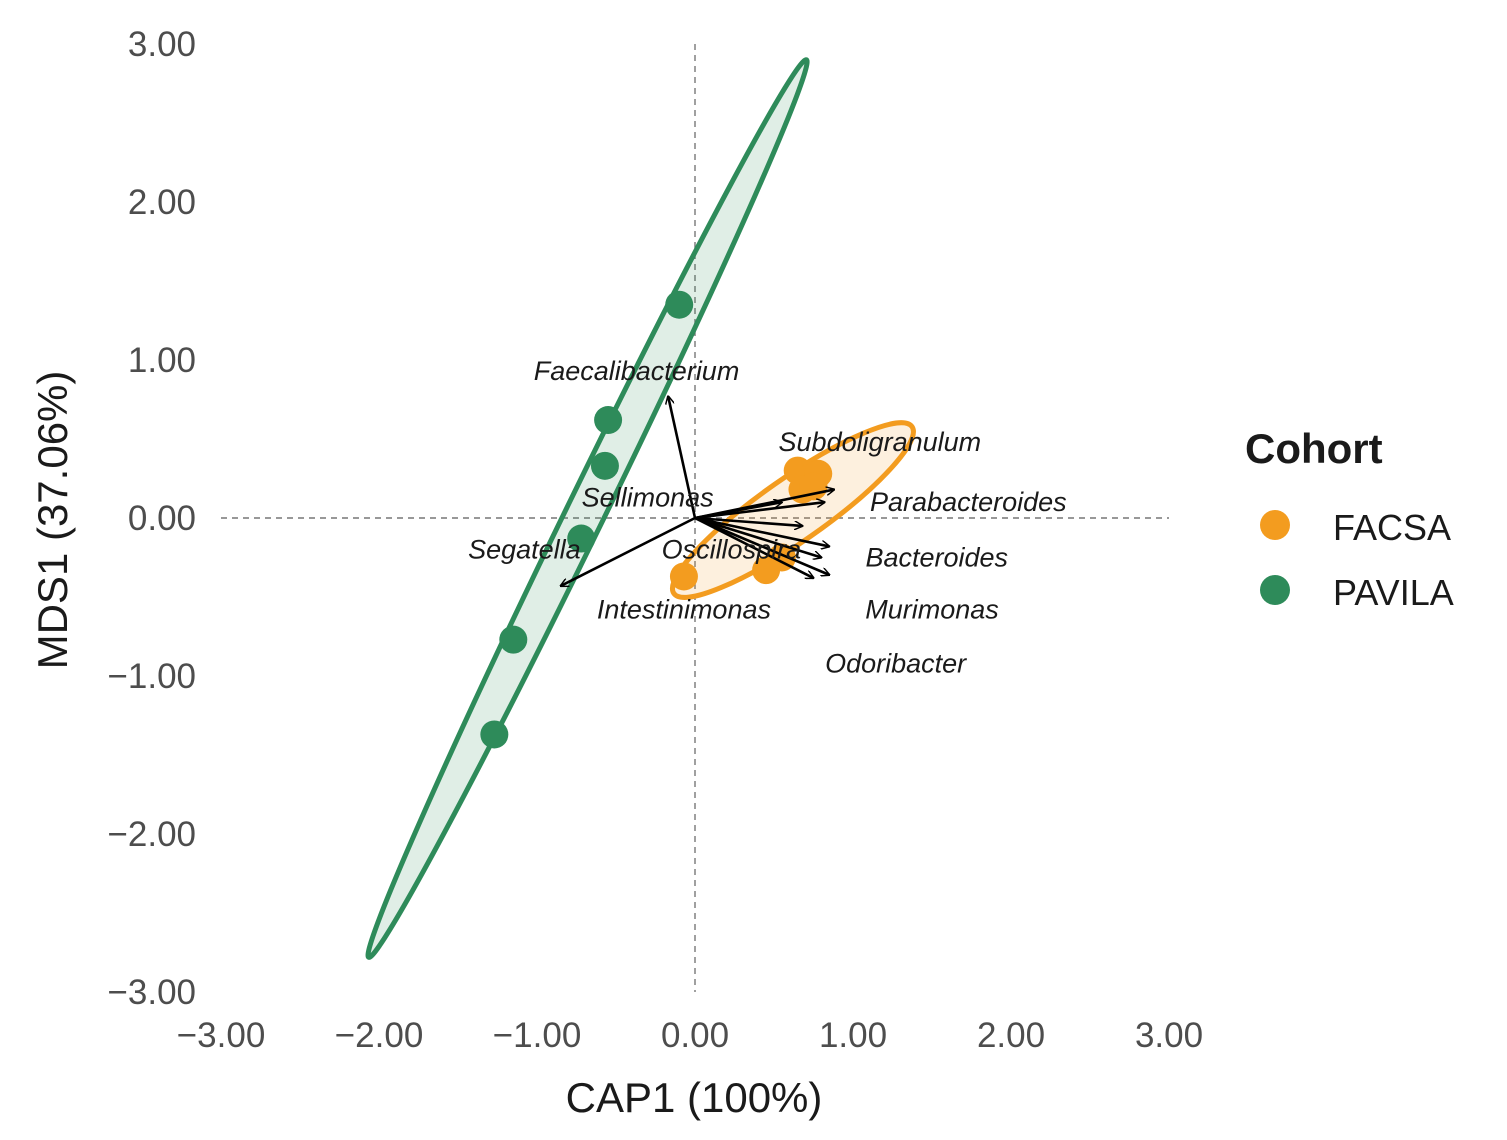  Describe the element at coordinates (1275, 525) in the screenshot. I see `legend-key-facsa` at that location.